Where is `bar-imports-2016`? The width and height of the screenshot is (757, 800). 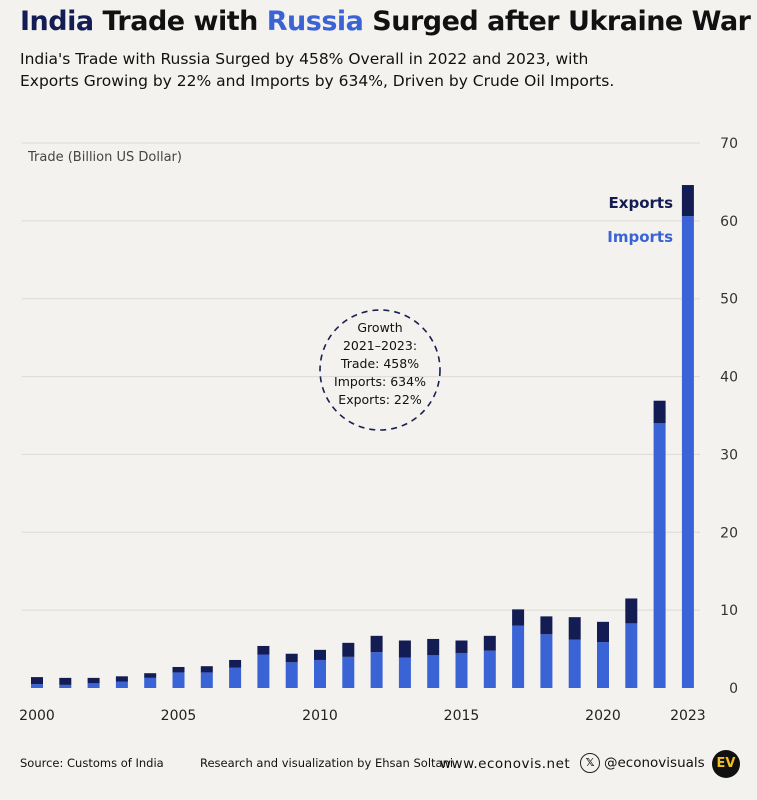
bar-imports-2016 is located at coordinates (489, 669).